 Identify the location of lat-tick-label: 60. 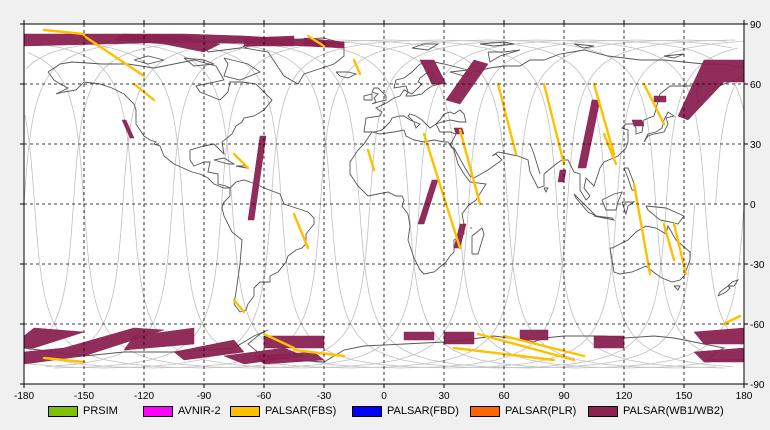
(756, 85).